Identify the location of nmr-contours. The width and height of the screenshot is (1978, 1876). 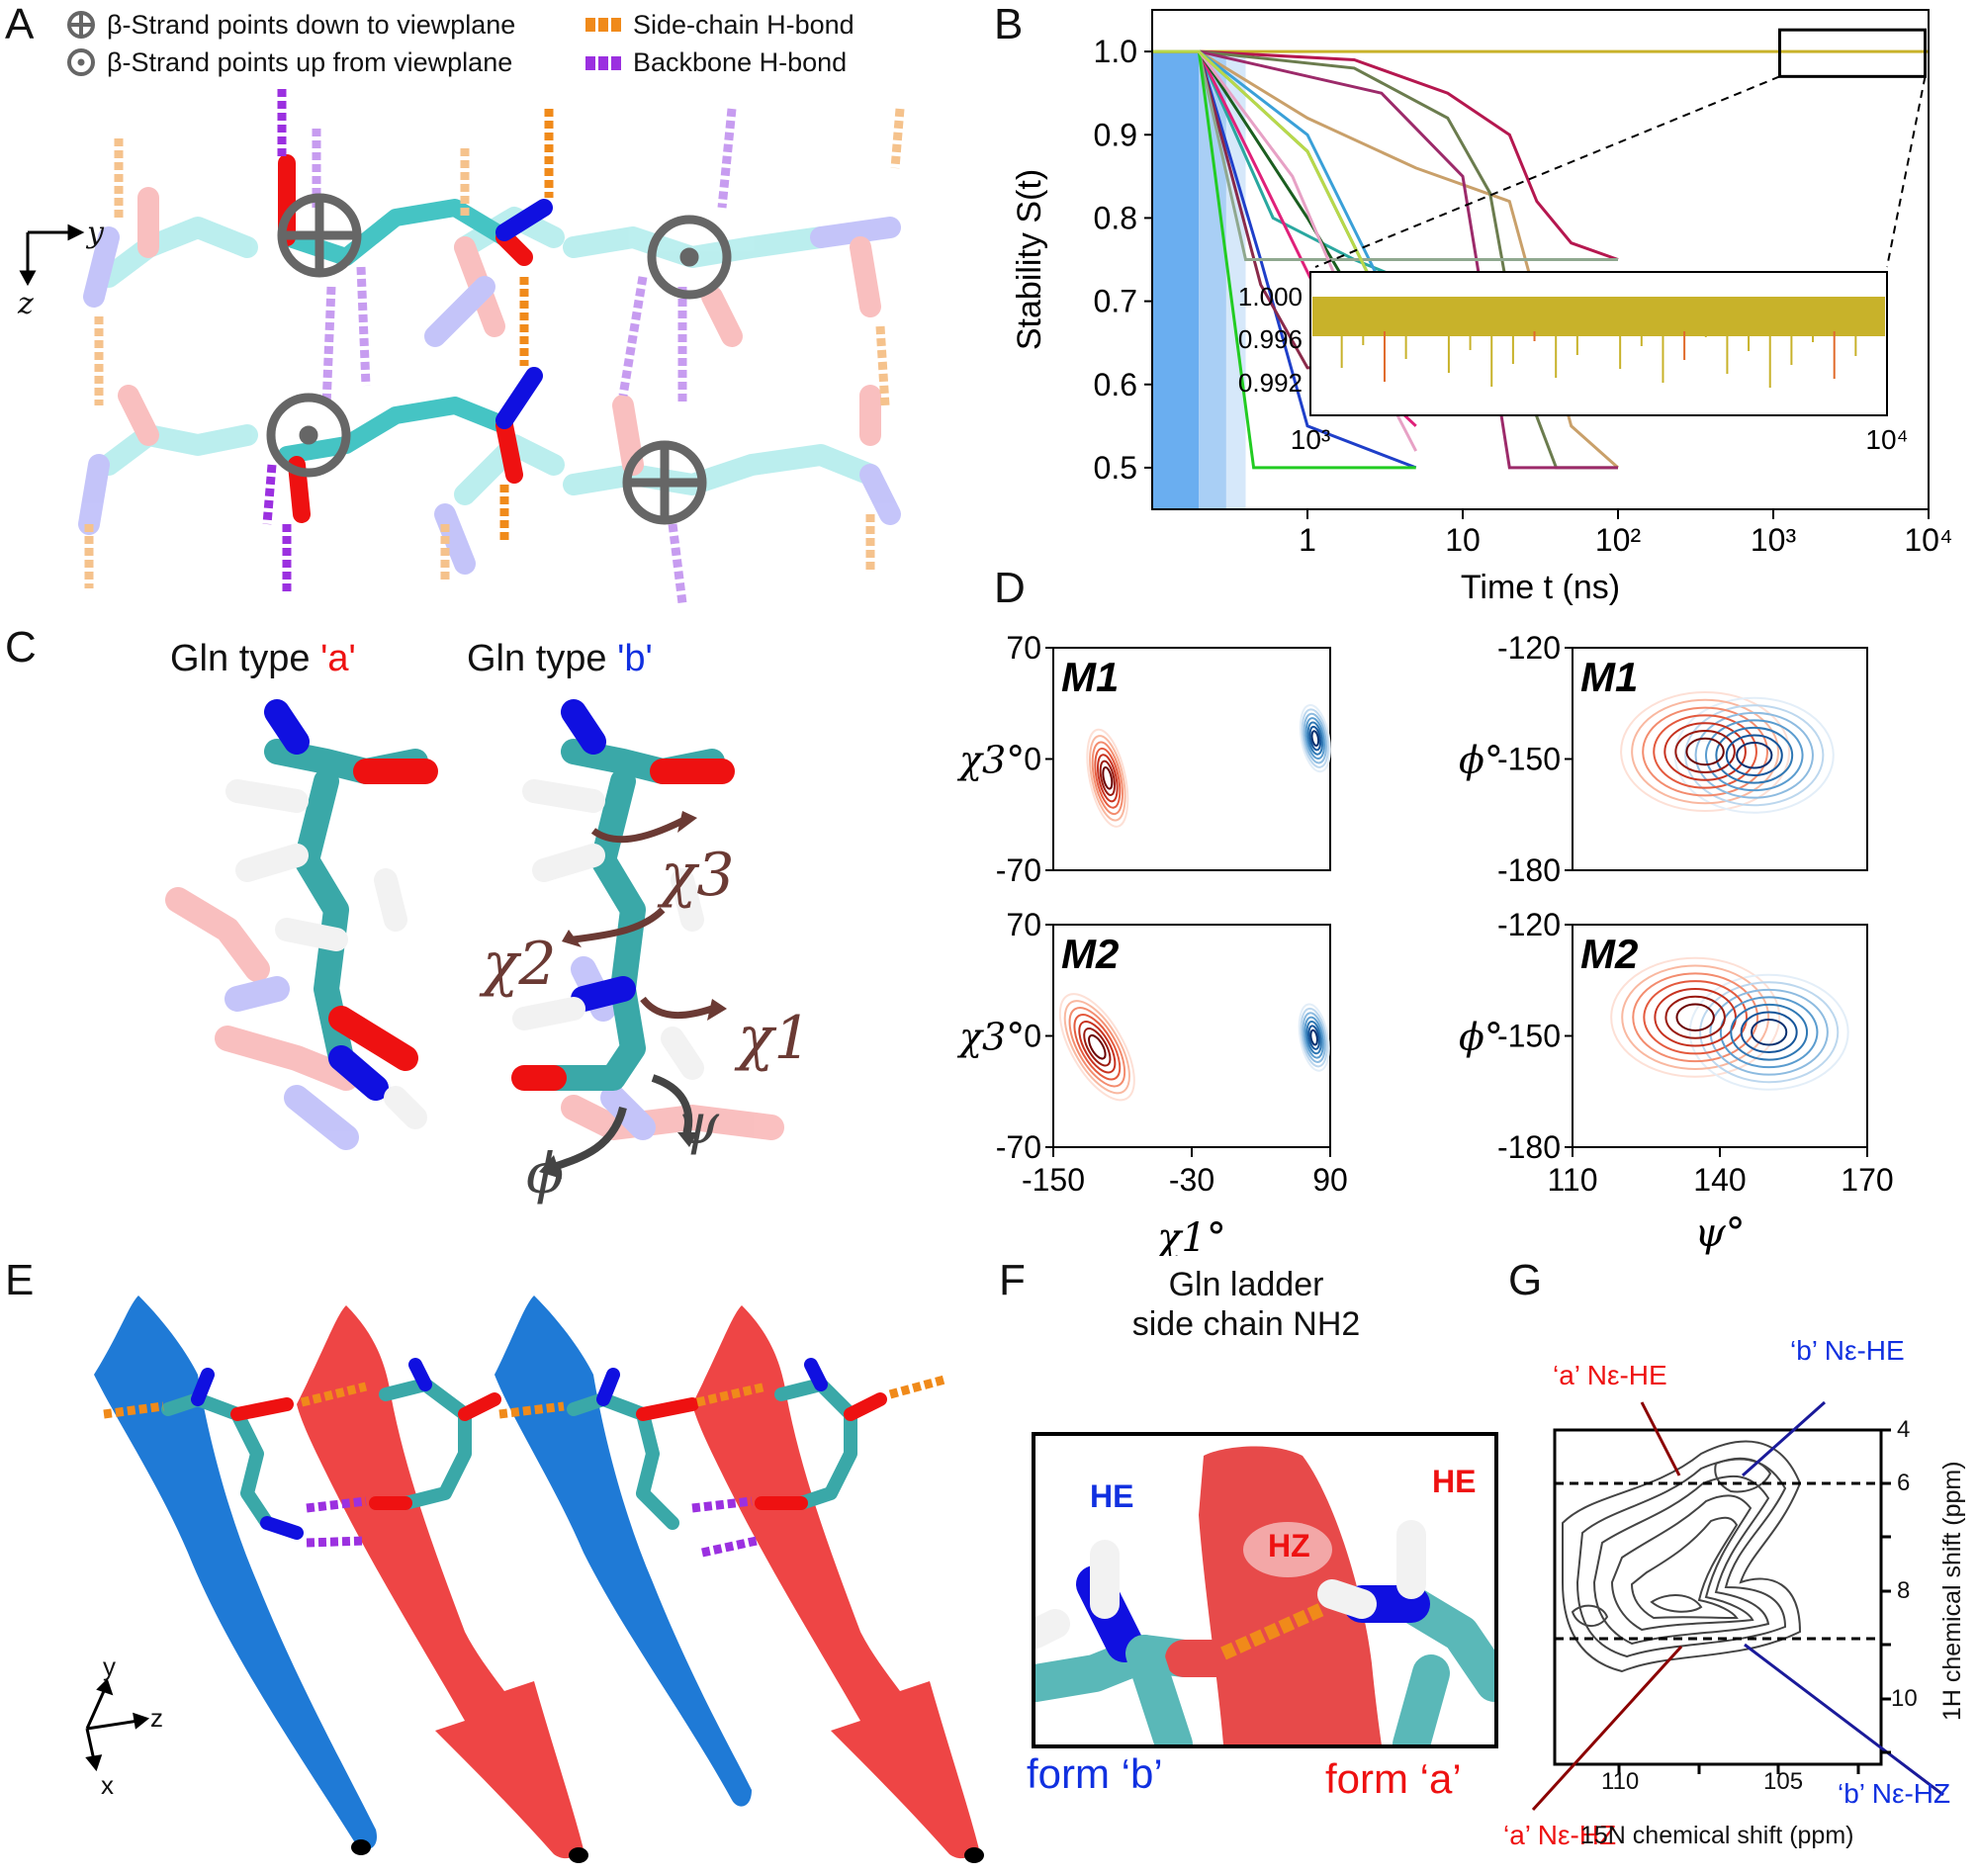
(1682, 1556).